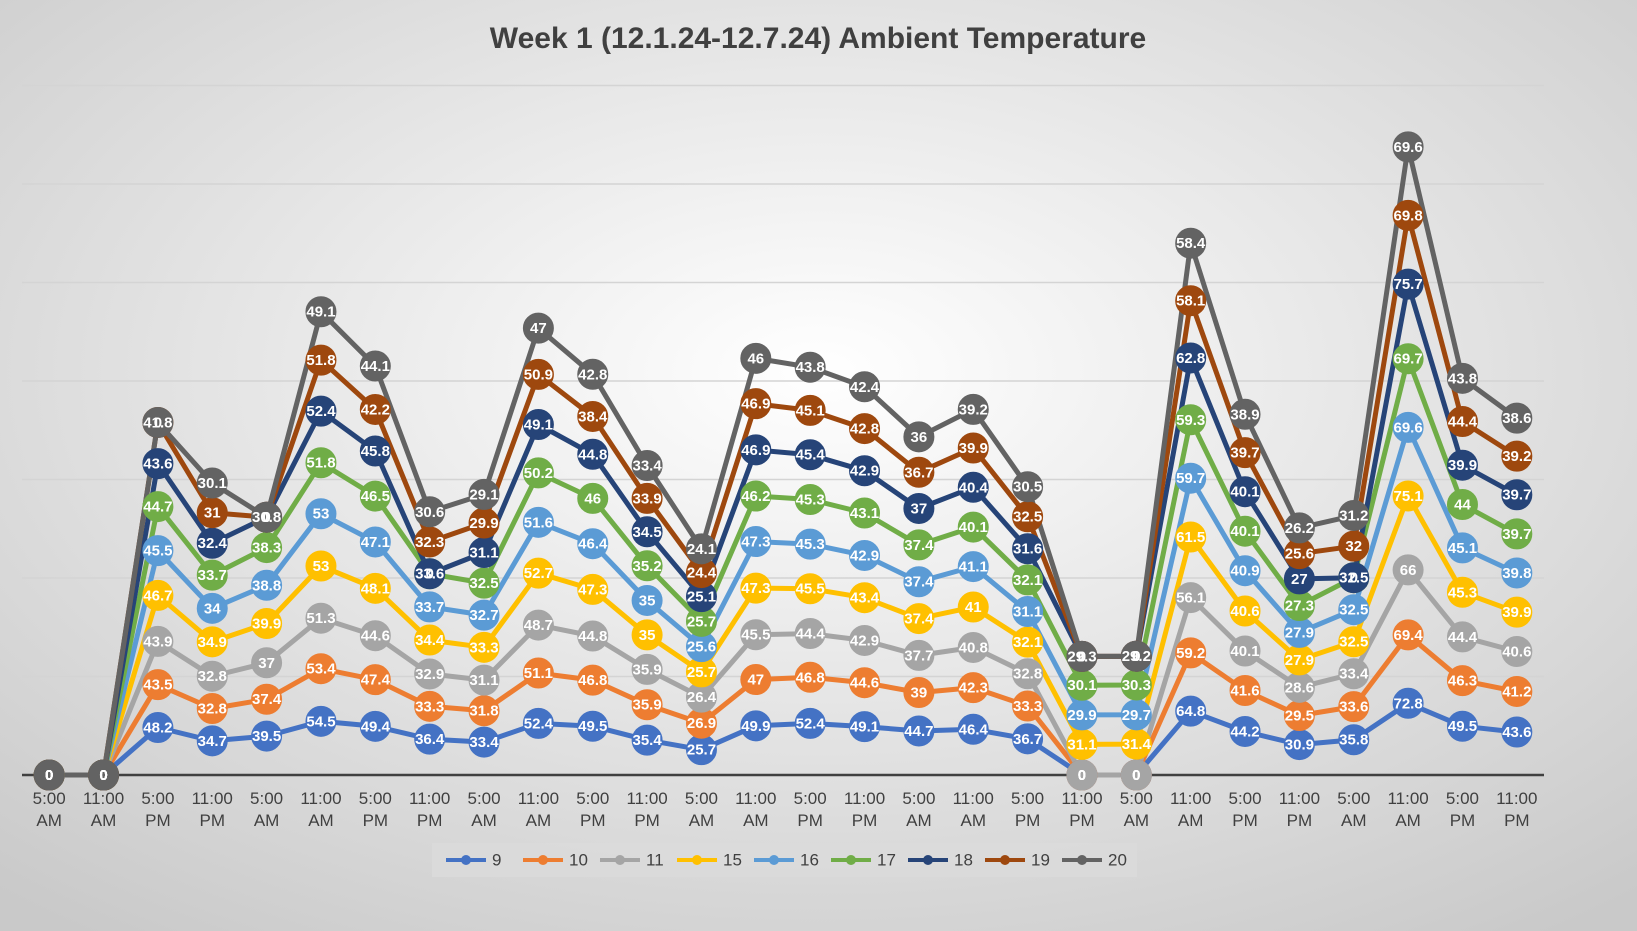 Image resolution: width=1637 pixels, height=931 pixels. What do you see at coordinates (1354, 674) in the screenshot?
I see `data-label: 33.4` at bounding box center [1354, 674].